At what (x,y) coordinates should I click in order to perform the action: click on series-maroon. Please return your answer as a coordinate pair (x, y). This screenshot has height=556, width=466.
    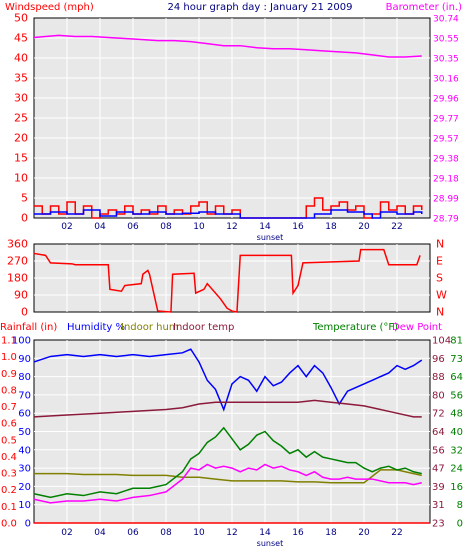
    Looking at the image, I should click on (227, 408).